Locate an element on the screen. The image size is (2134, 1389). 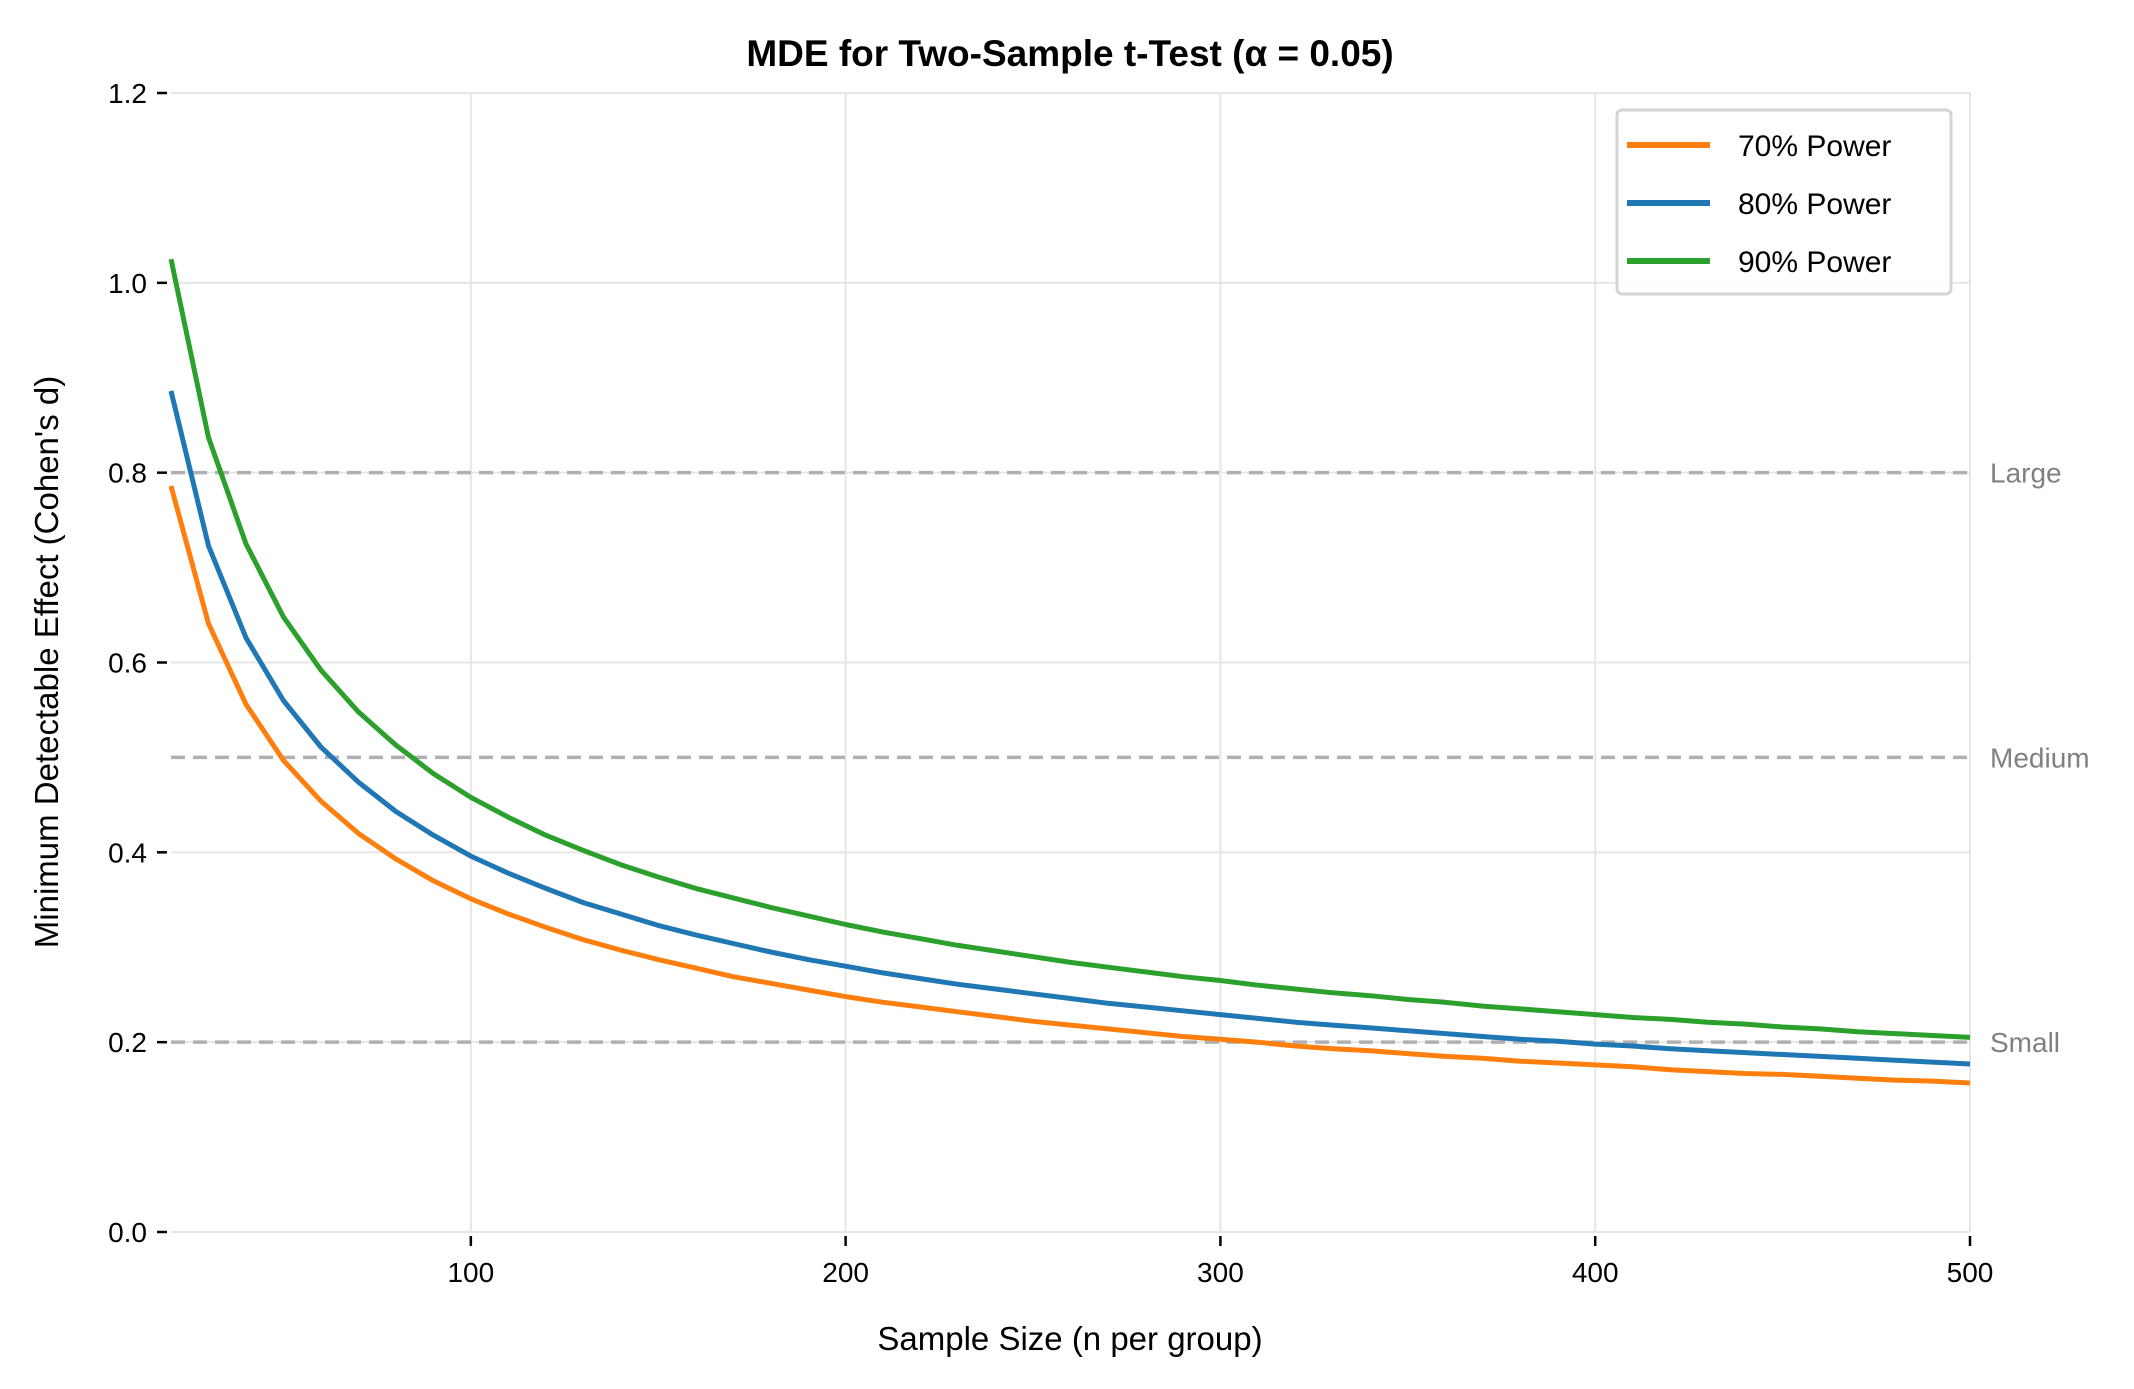
x-tick-label: 400 is located at coordinates (1595, 1272).